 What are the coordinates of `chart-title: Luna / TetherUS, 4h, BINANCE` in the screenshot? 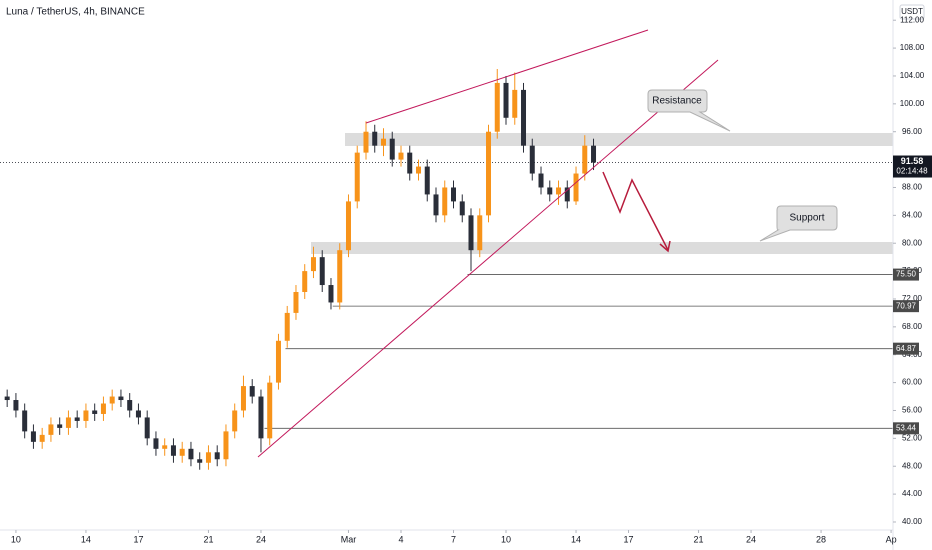 It's located at (75, 12).